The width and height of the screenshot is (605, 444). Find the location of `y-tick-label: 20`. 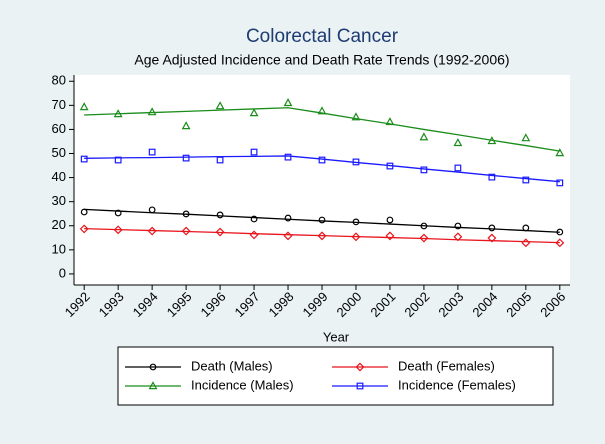

y-tick-label: 20 is located at coordinates (59, 224).